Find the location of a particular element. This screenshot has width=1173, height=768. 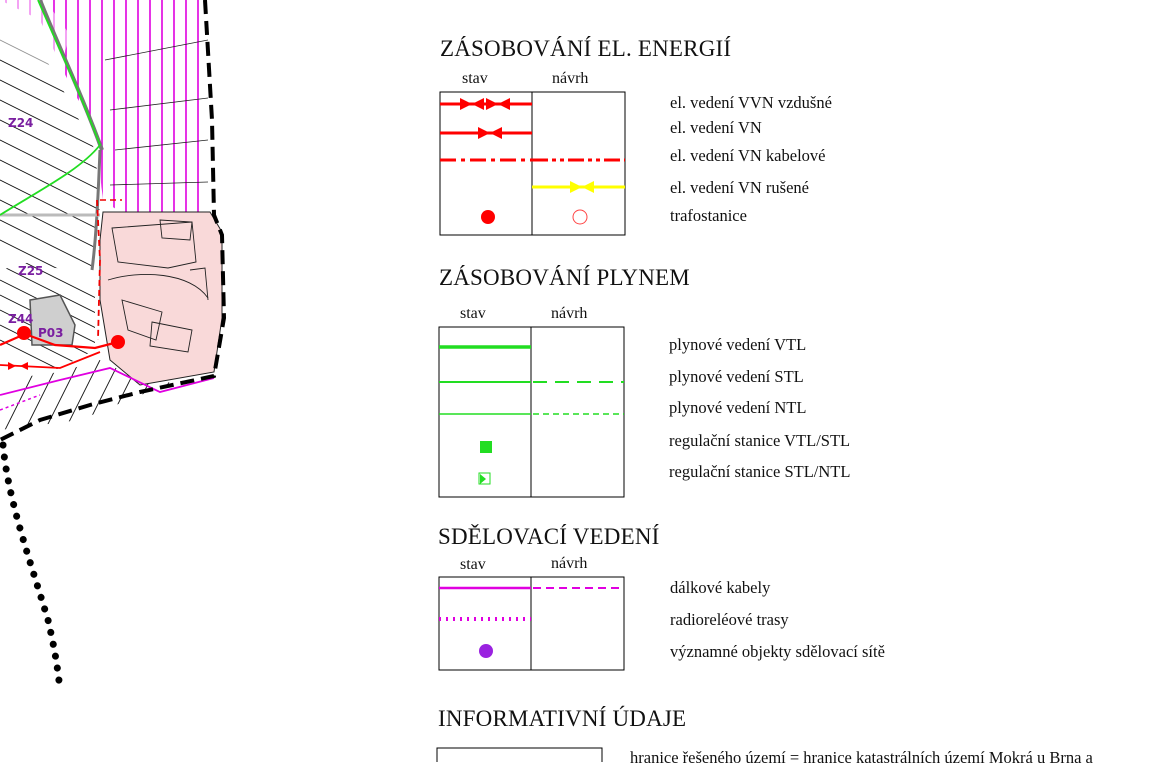

legend-item: trafostanice is located at coordinates (708, 215).